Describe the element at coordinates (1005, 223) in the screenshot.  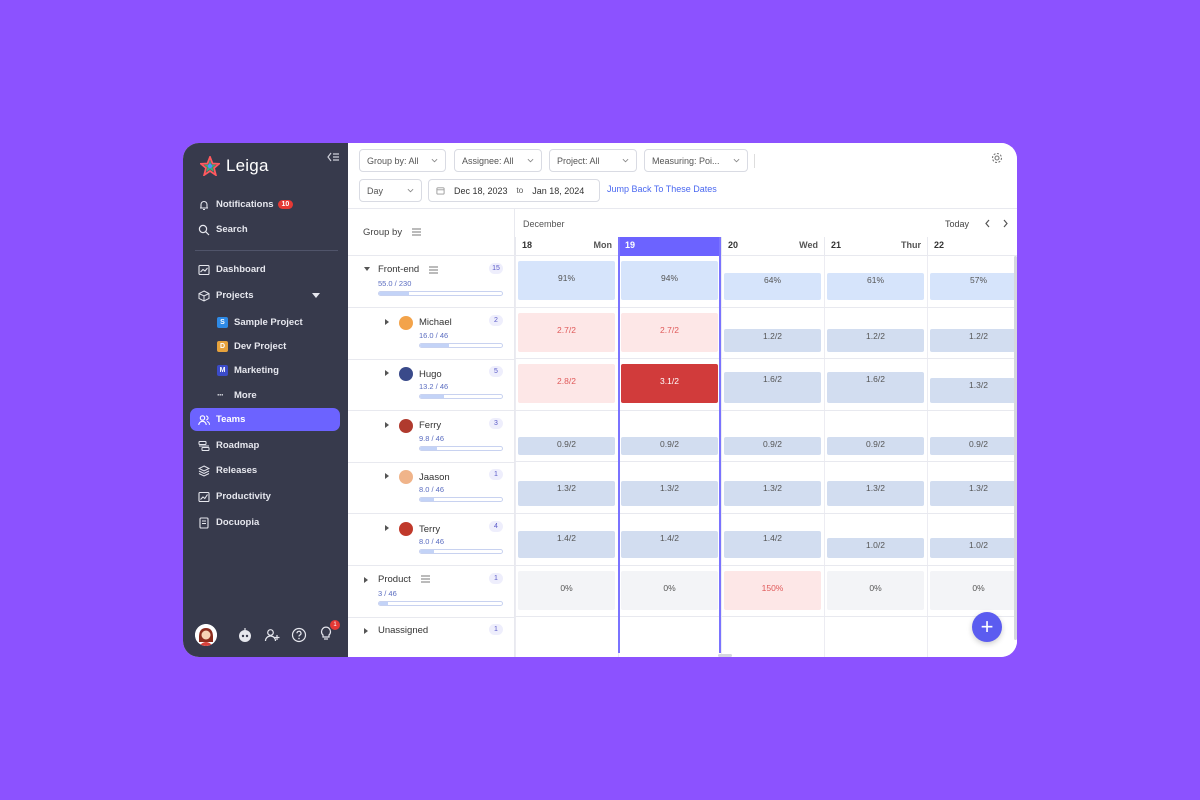
I see `chevron-right-icon` at that location.